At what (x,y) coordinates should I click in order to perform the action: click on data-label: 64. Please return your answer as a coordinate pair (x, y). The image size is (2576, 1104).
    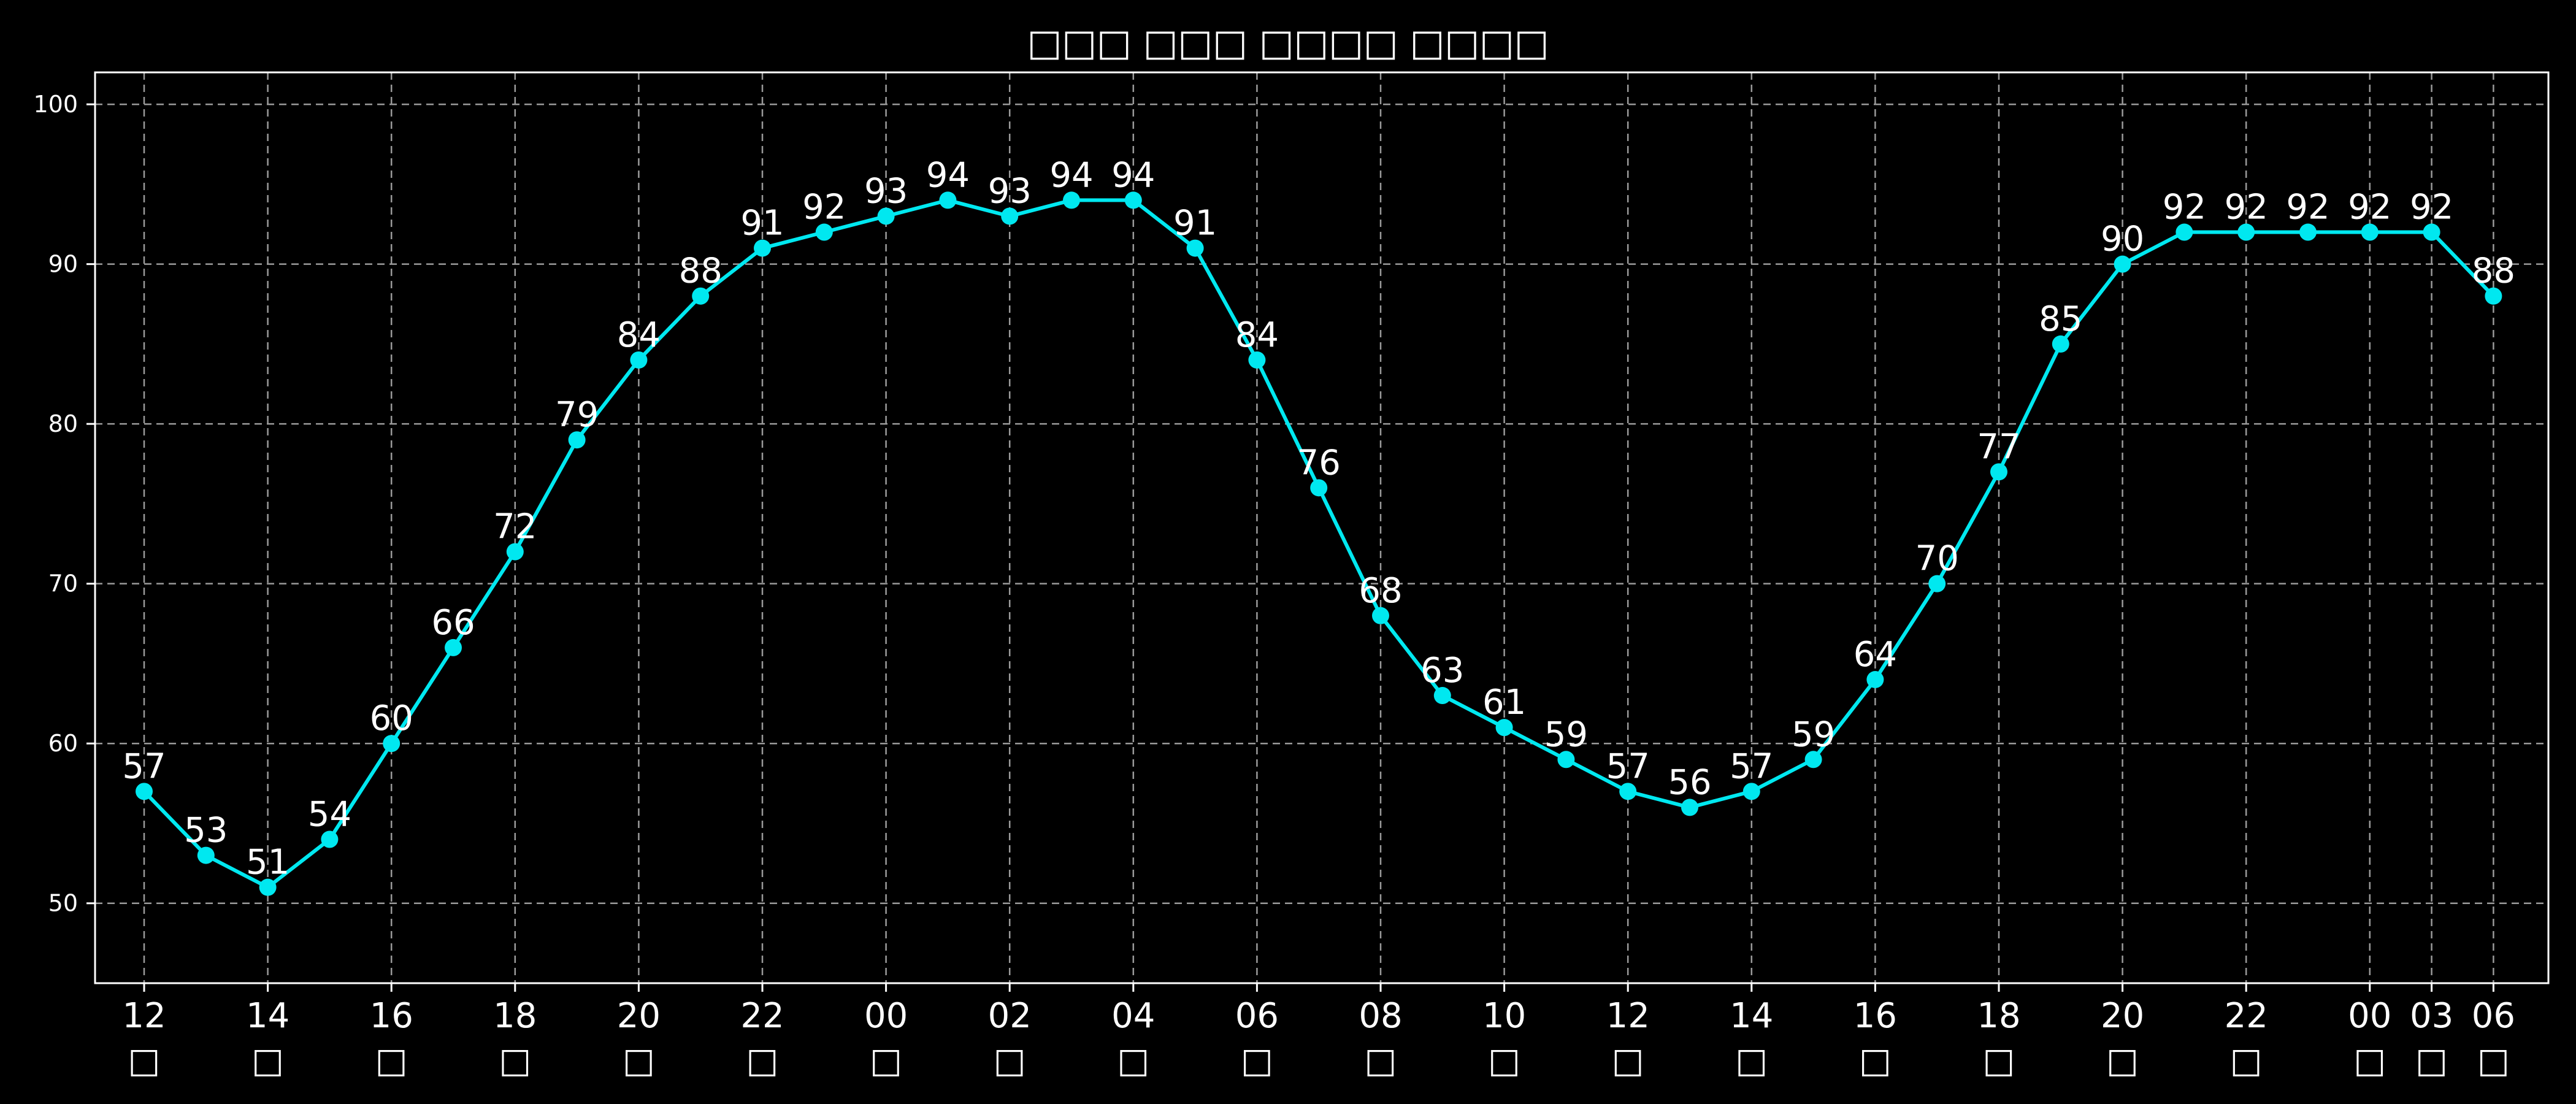
    Looking at the image, I should click on (1875, 655).